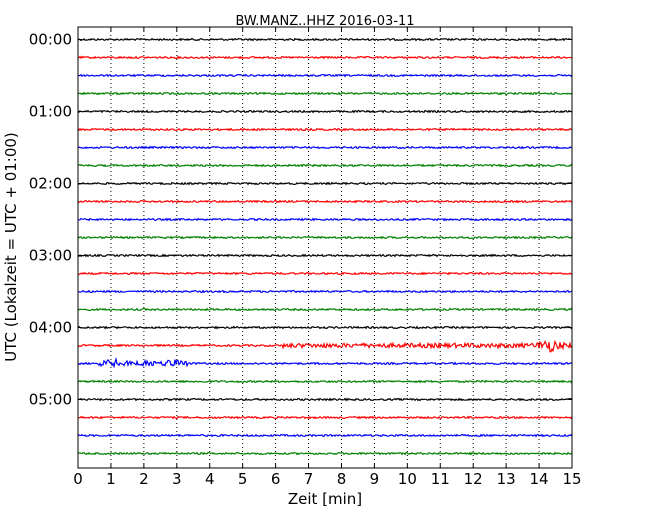 The height and width of the screenshot is (520, 650). What do you see at coordinates (571, 479) in the screenshot?
I see `x-tick-label-15: 15` at bounding box center [571, 479].